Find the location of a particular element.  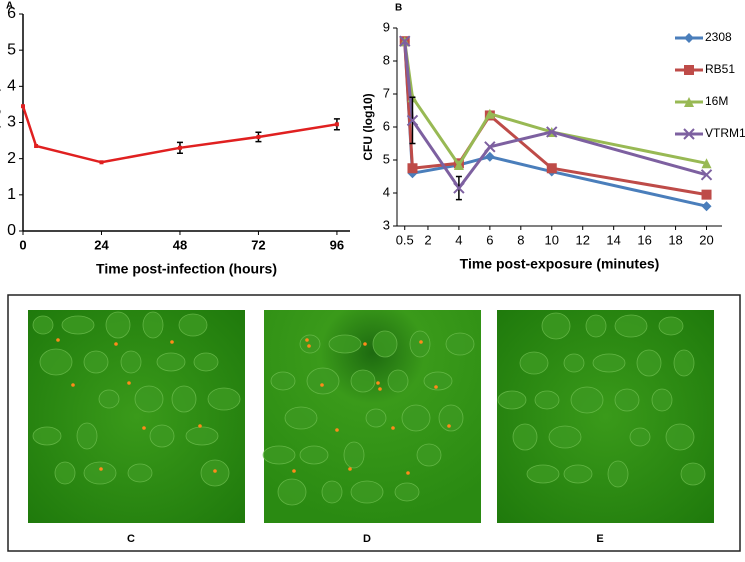

y-tick-label: 9 is located at coordinates (386, 26).